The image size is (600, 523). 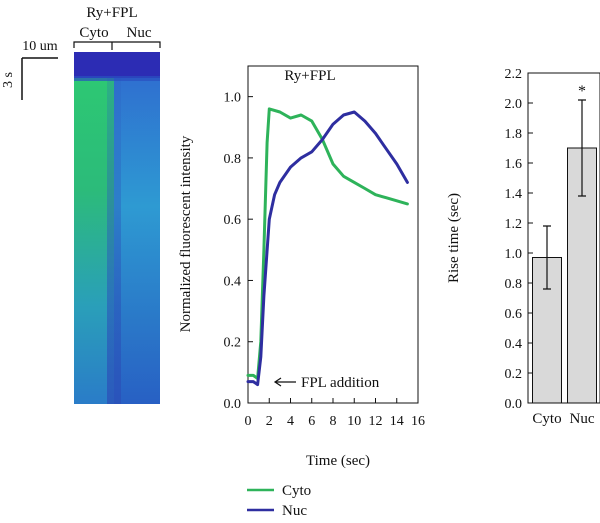 I want to click on line-legend: Cyto Nuc, so click(x=279, y=501).